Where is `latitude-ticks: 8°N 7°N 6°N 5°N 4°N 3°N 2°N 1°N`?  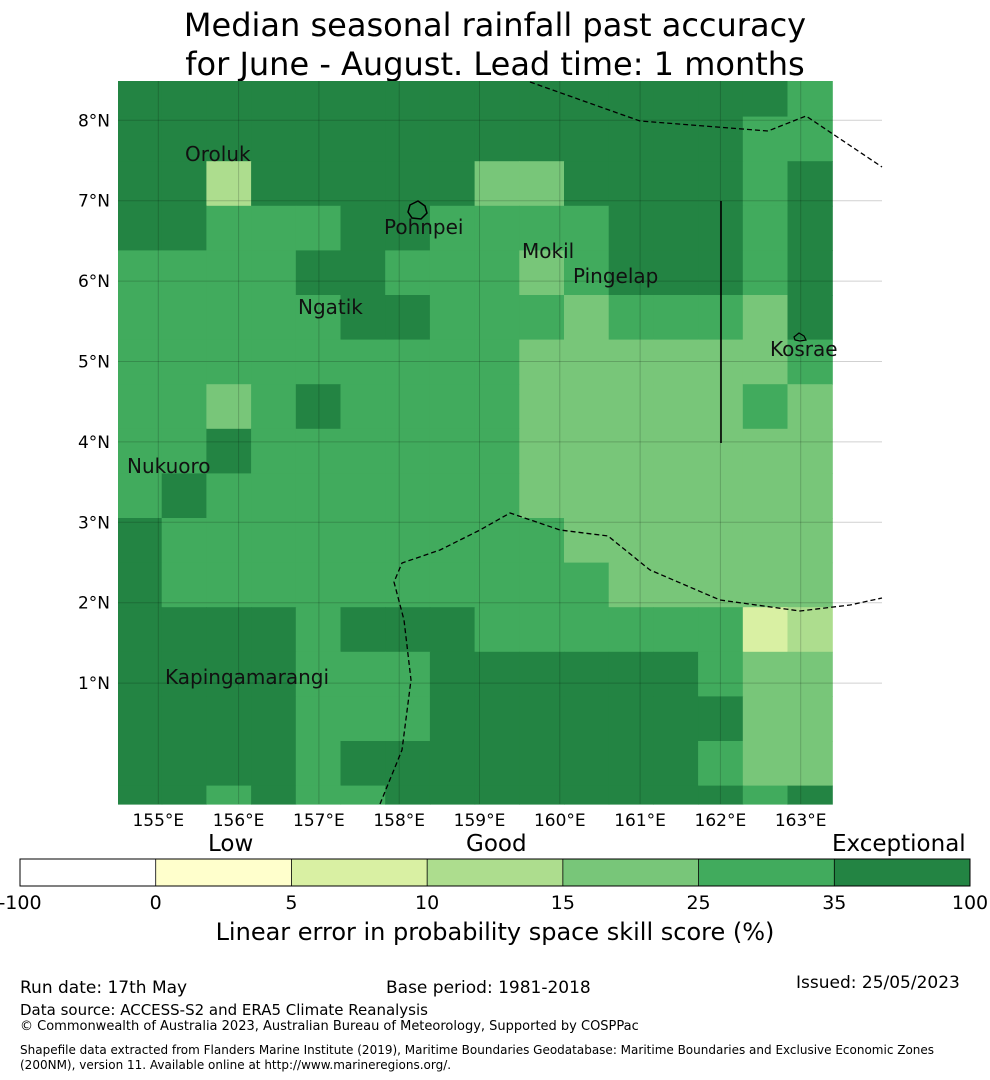 latitude-ticks: 8°N 7°N 6°N 5°N 4°N 3°N 2°N 1°N is located at coordinates (94, 402).